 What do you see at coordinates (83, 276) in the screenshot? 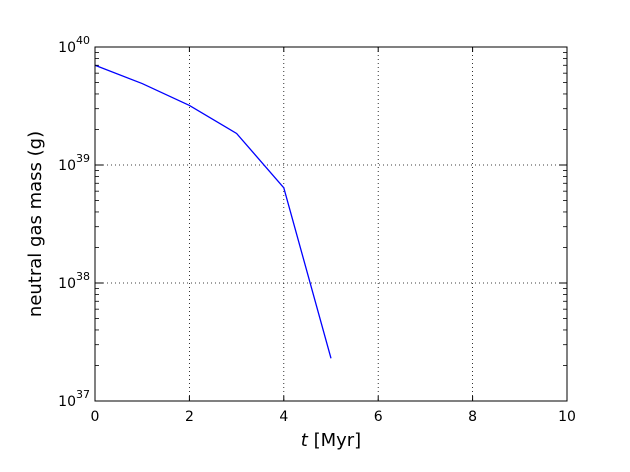
I see `y-tick-exponent: 38` at bounding box center [83, 276].